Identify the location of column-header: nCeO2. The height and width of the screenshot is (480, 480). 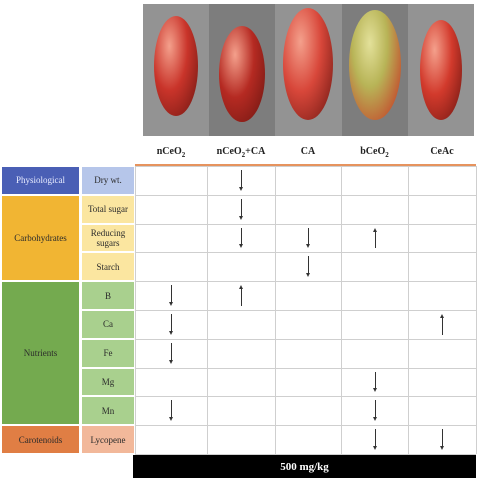
(171, 152).